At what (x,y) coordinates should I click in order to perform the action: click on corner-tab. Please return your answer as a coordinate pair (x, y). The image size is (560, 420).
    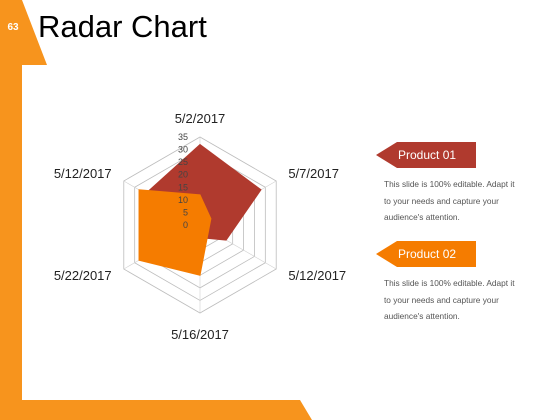
    Looking at the image, I should click on (23, 32).